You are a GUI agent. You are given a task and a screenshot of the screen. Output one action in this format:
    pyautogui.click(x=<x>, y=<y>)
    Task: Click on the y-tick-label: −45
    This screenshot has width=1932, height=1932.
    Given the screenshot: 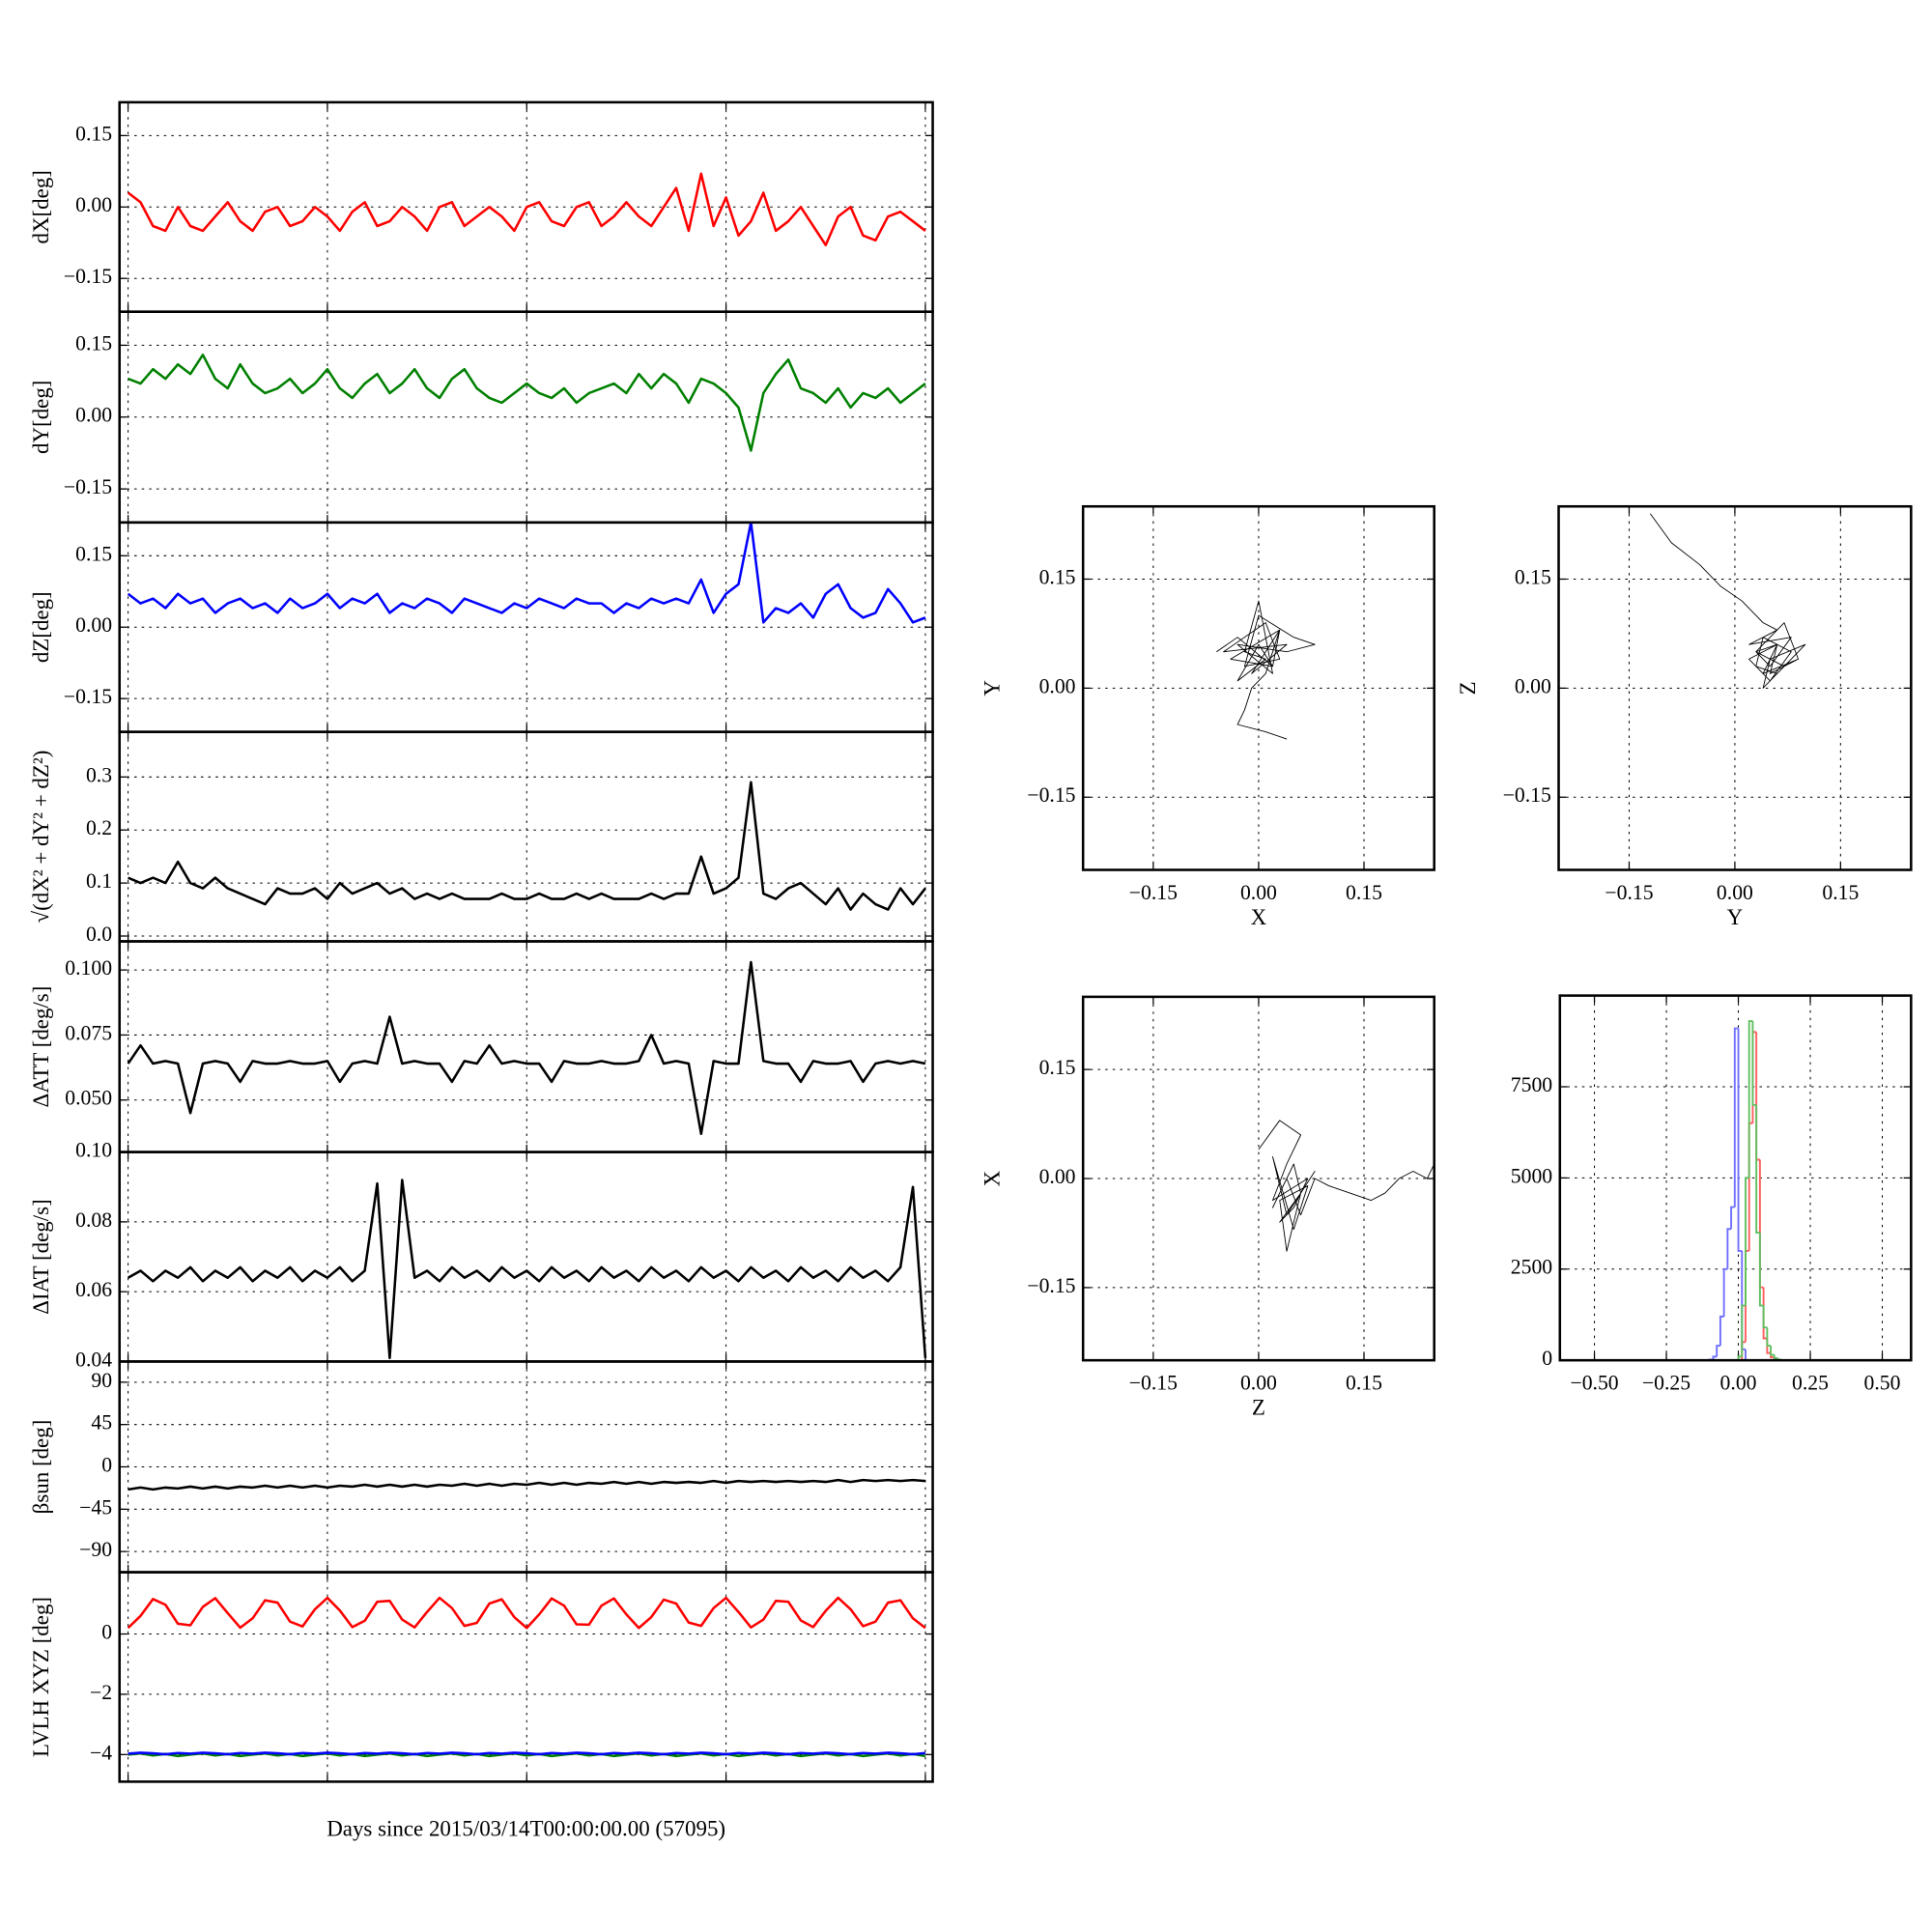 What is the action you would take?
    pyautogui.click(x=95, y=1507)
    